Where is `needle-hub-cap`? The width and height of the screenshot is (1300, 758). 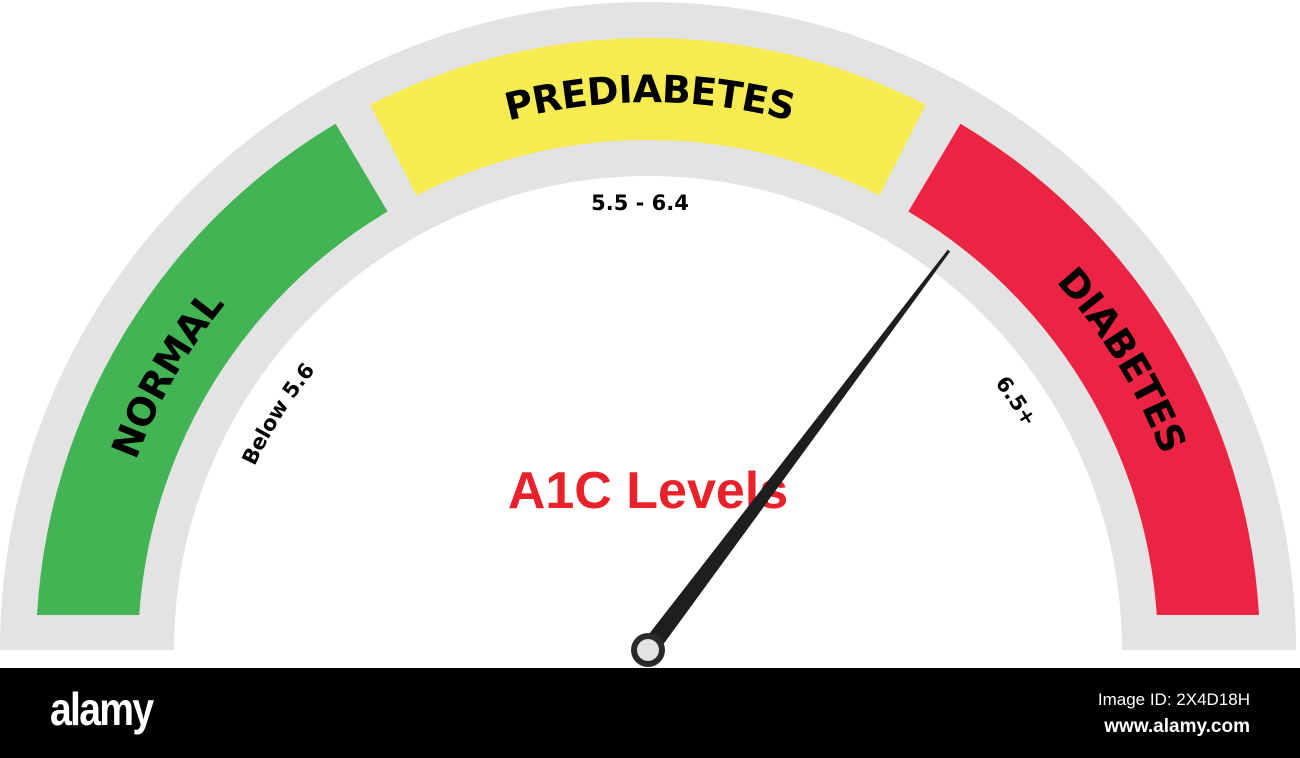 needle-hub-cap is located at coordinates (648, 650).